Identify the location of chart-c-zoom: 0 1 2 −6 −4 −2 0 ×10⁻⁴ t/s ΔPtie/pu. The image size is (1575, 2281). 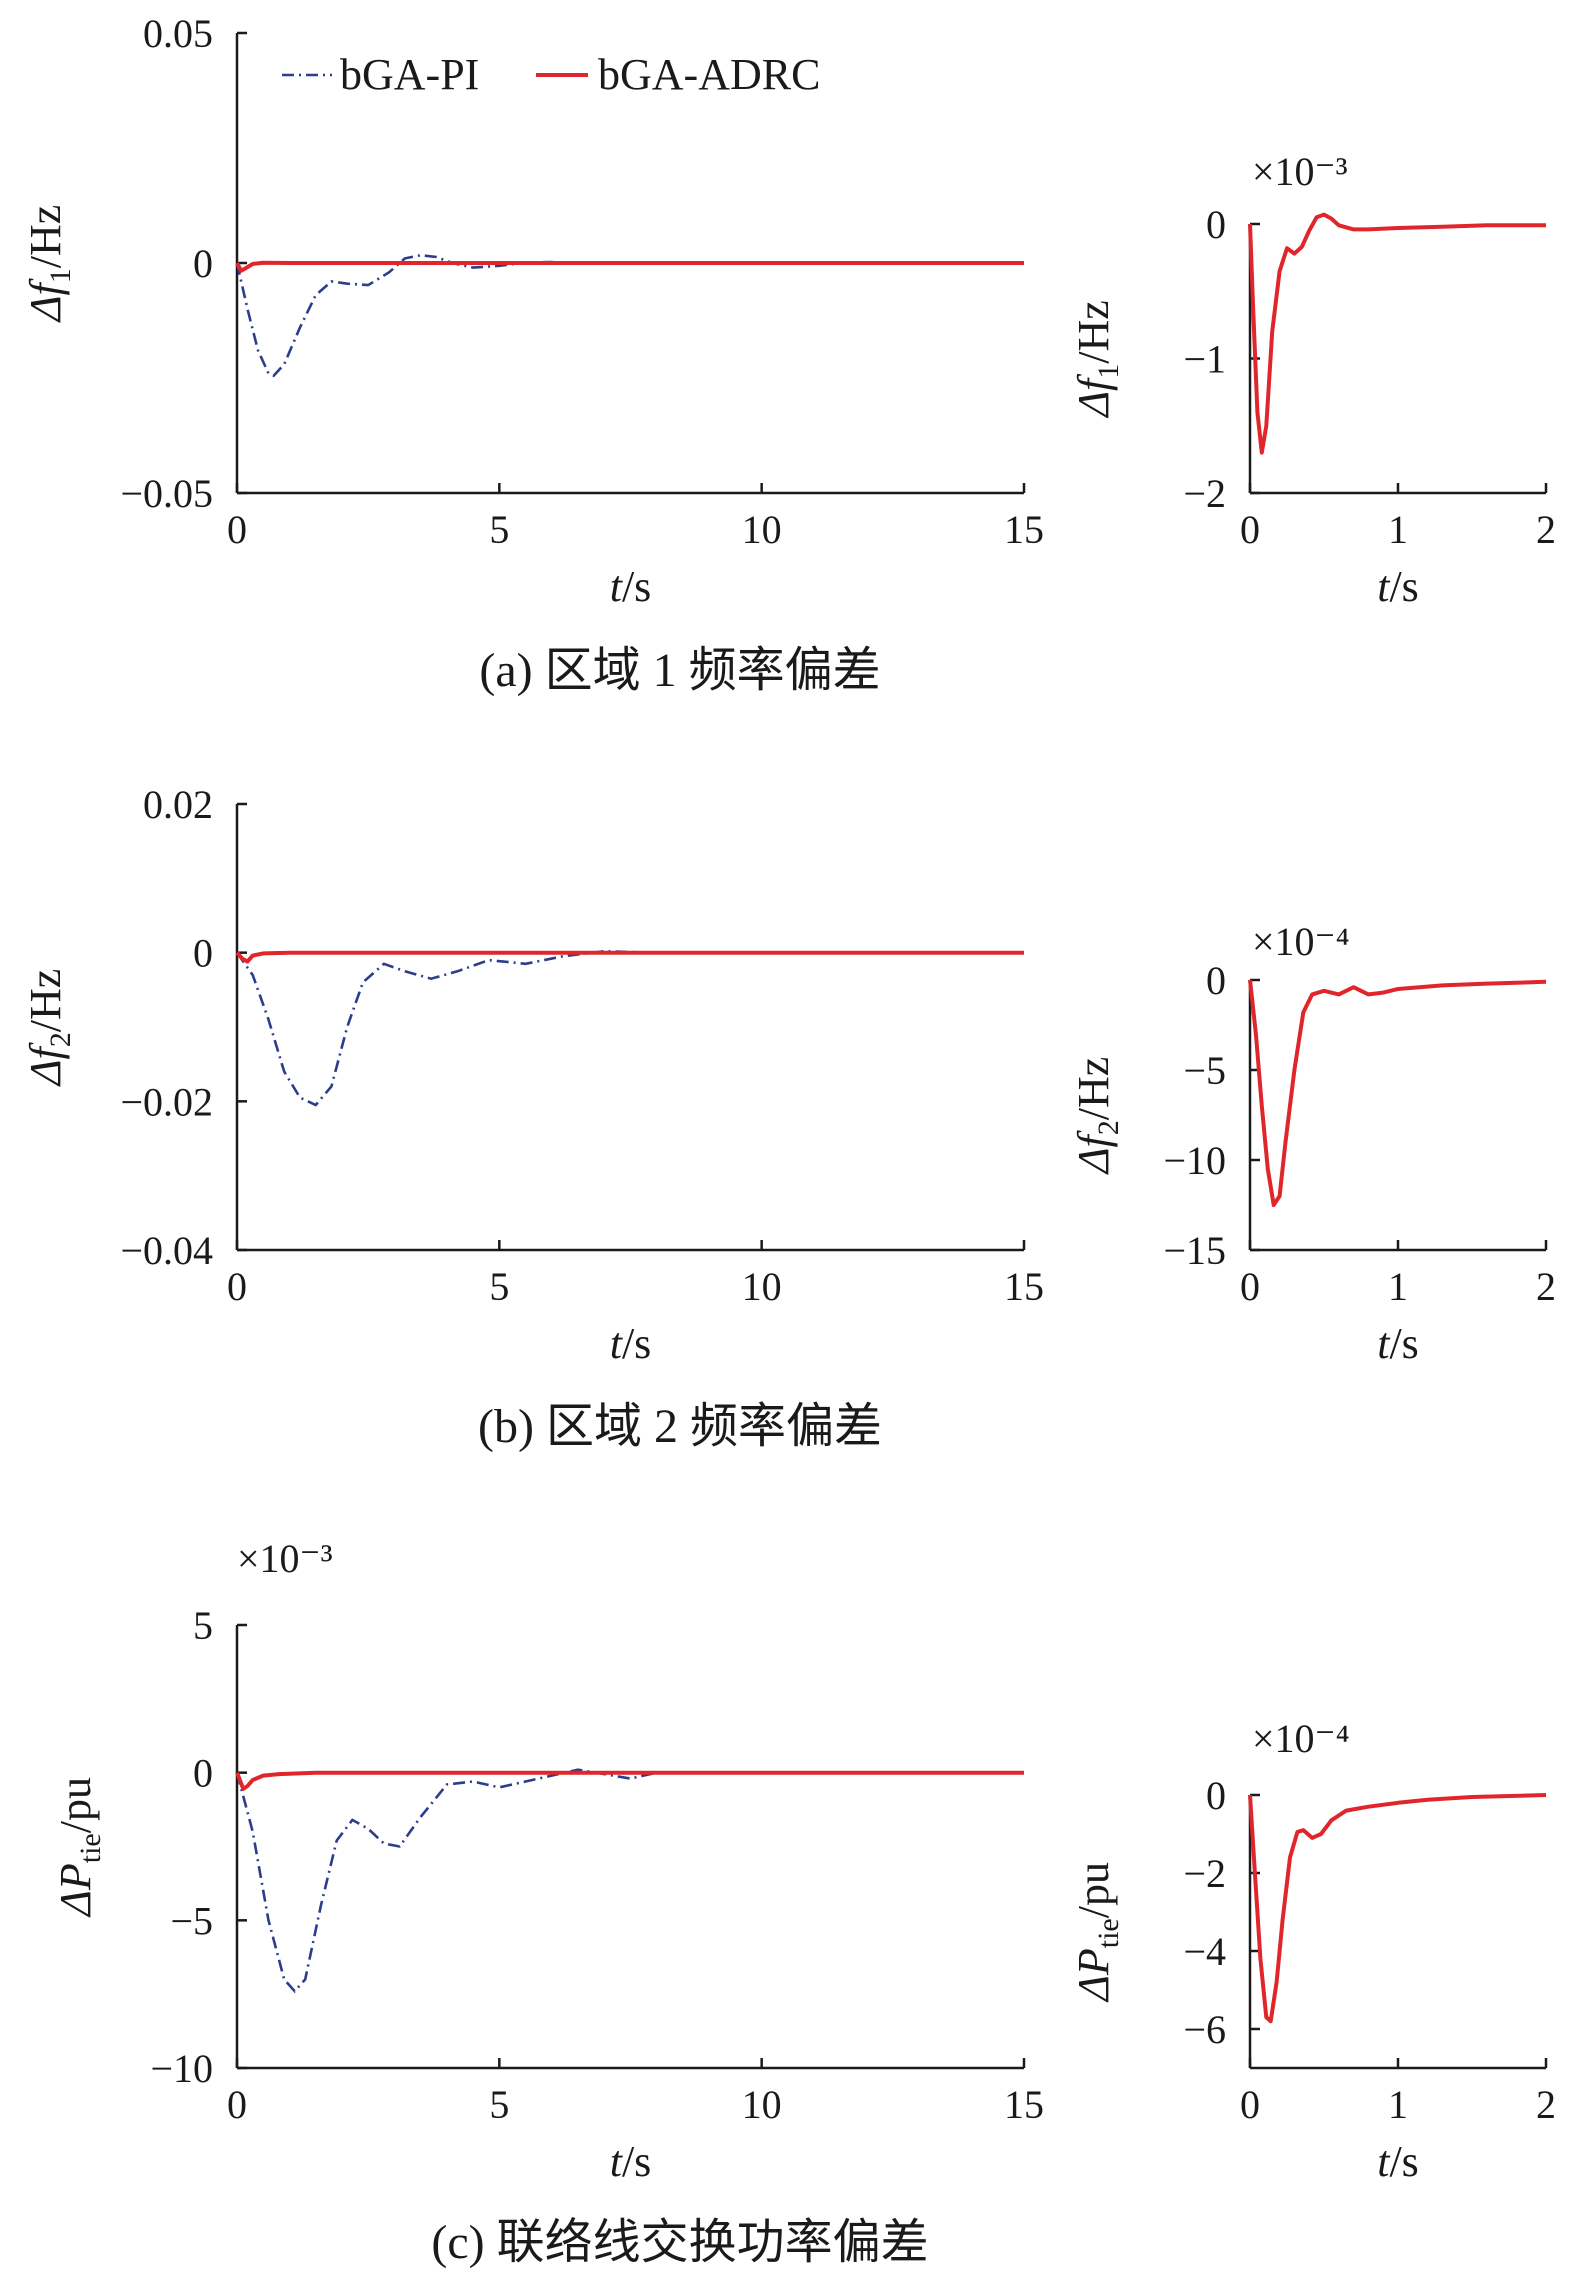
(1312, 1951).